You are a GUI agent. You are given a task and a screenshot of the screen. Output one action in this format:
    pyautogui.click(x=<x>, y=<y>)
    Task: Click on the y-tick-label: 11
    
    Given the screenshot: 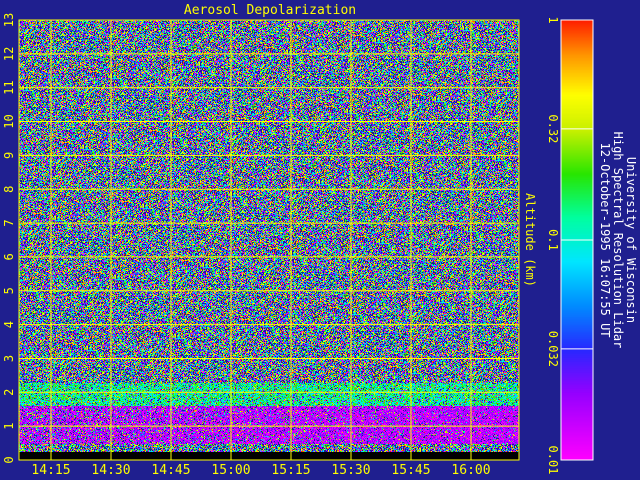 What is the action you would take?
    pyautogui.click(x=9, y=87)
    